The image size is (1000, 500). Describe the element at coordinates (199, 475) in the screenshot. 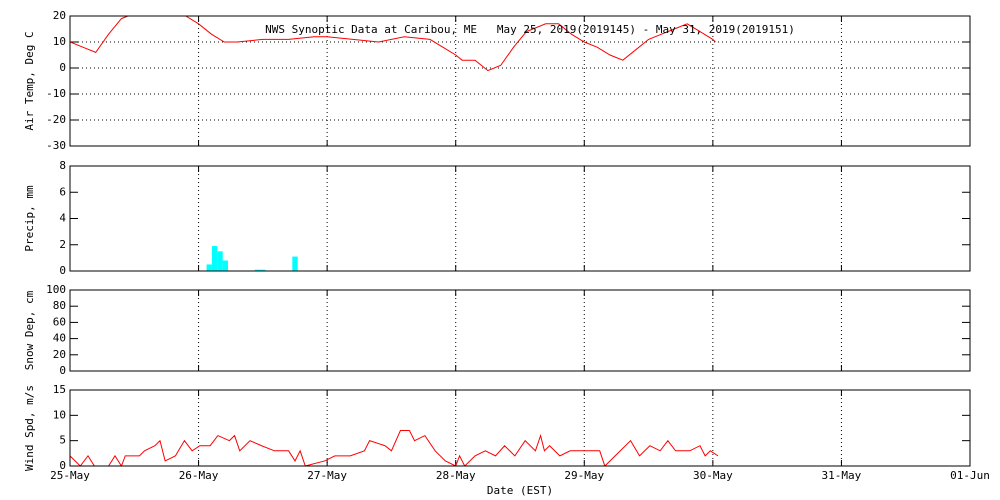

I see `x-tick-label: 26-May` at that location.